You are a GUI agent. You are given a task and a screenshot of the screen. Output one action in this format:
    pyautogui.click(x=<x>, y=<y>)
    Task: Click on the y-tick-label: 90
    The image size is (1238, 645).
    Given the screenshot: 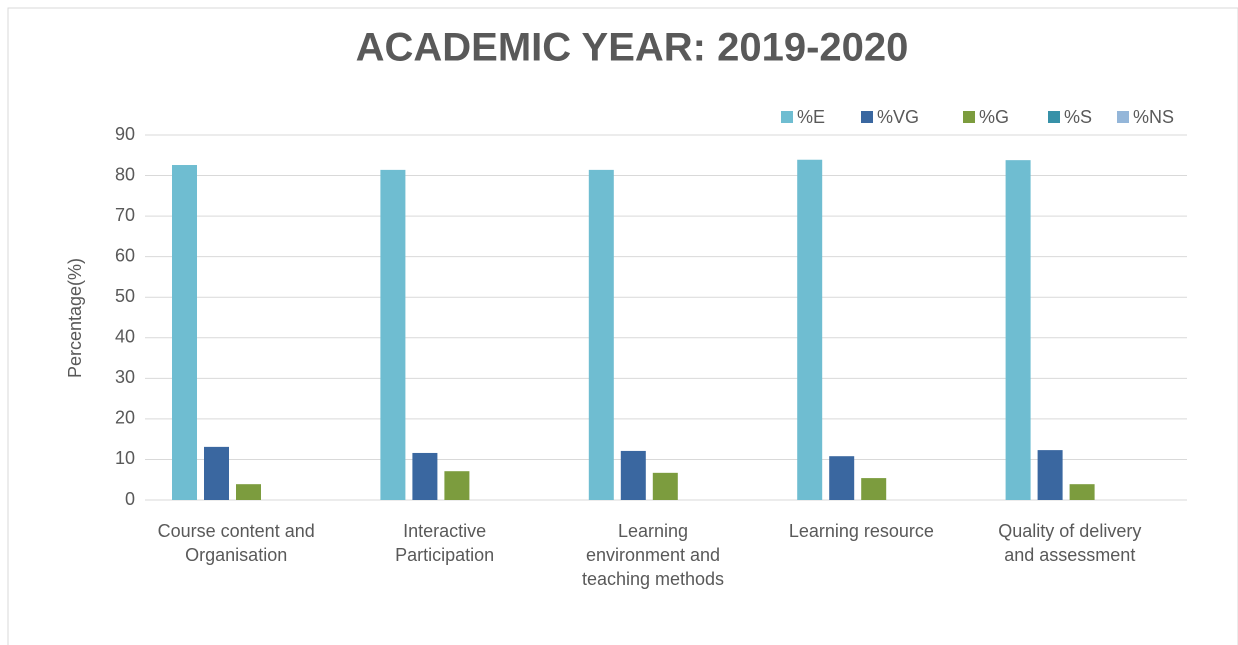 What is the action you would take?
    pyautogui.click(x=125, y=134)
    